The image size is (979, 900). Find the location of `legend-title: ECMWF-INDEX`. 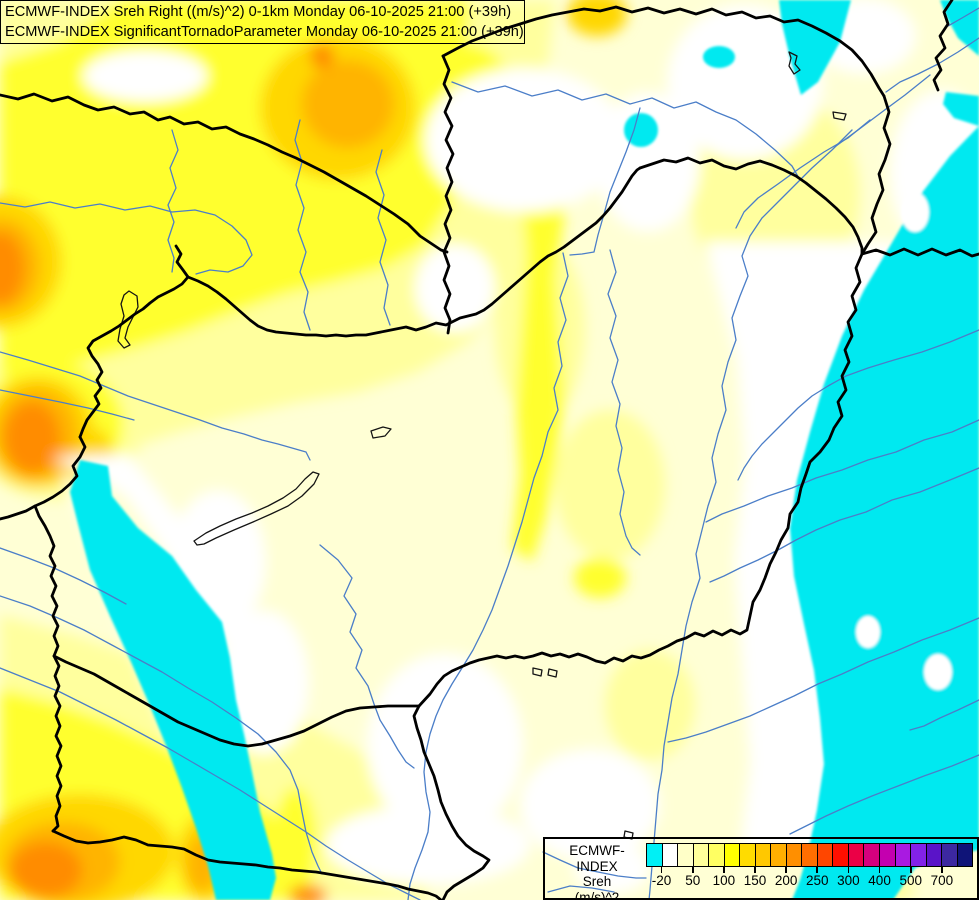

legend-title: ECMWF-INDEX is located at coordinates (597, 858).